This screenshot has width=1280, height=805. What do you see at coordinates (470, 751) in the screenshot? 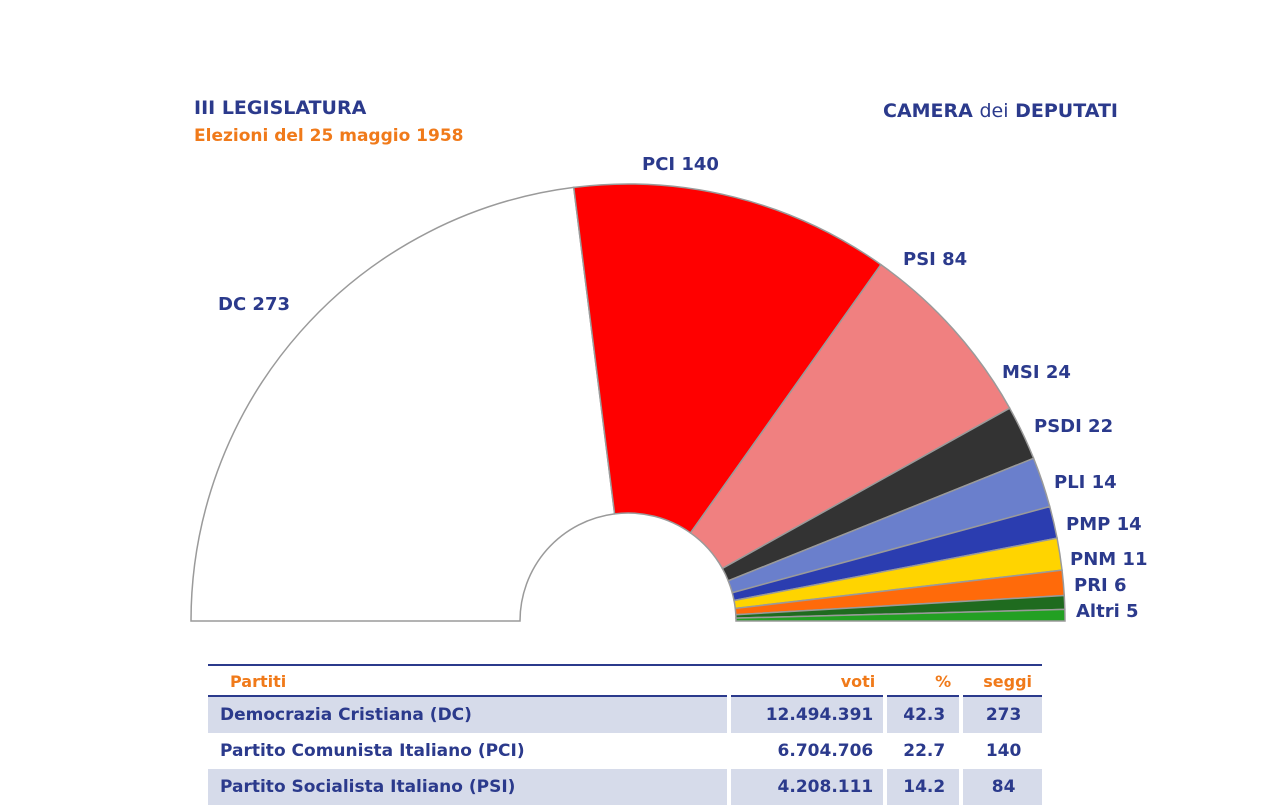
I see `party-name: Partito Comunista Italiano (PCI)` at bounding box center [470, 751].